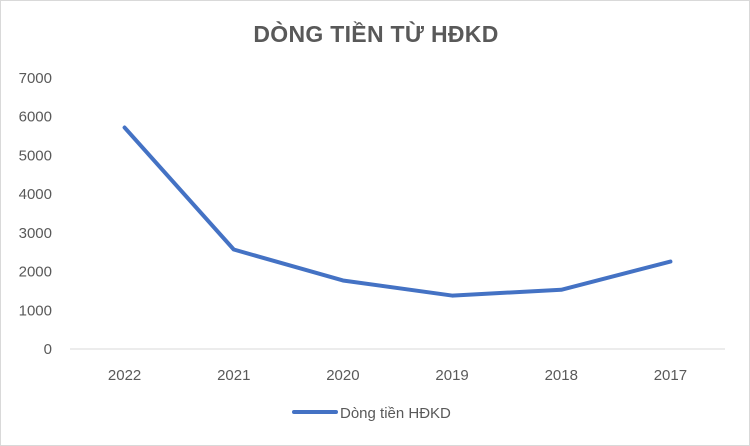  Describe the element at coordinates (35, 78) in the screenshot. I see `y-tick-label: 7000` at that location.